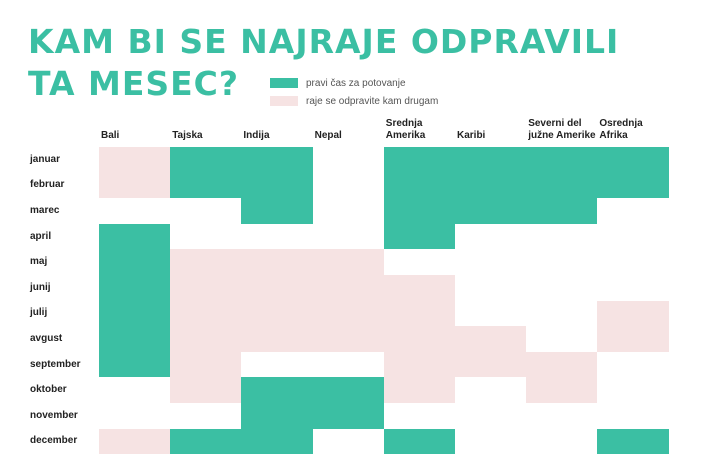 The image size is (701, 469). What do you see at coordinates (562, 135) in the screenshot?
I see `column-header-line-2: južne Amerike` at bounding box center [562, 135].